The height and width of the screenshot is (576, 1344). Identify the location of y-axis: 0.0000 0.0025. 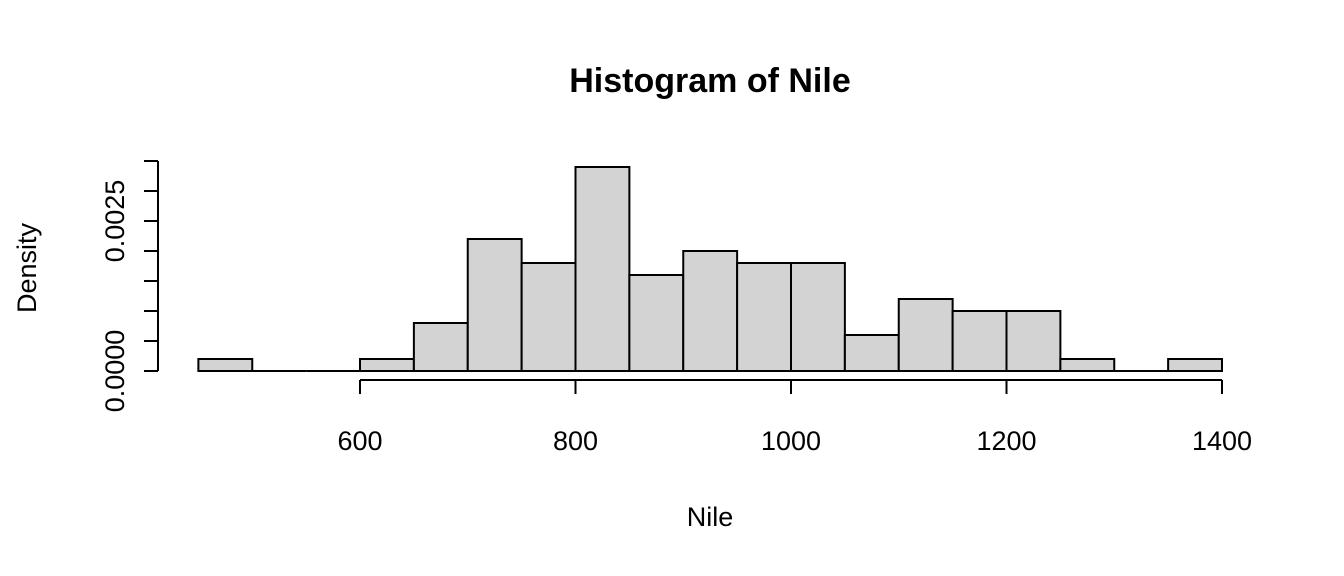
(129, 286).